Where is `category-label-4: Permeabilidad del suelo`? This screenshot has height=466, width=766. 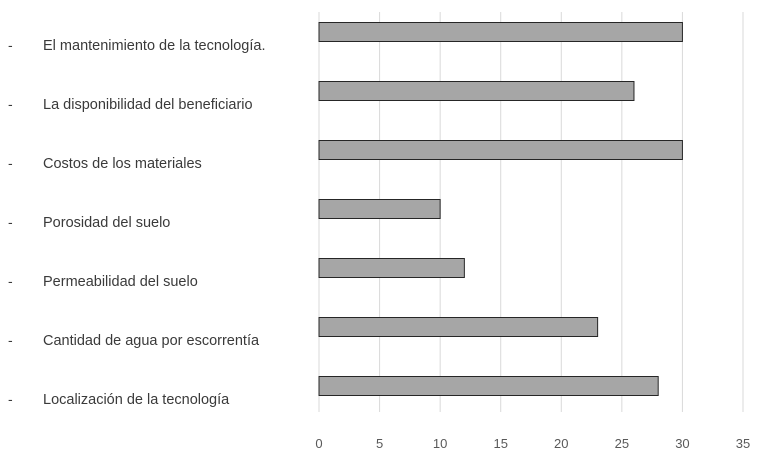
category-label-4: Permeabilidad del suelo is located at coordinates (120, 282).